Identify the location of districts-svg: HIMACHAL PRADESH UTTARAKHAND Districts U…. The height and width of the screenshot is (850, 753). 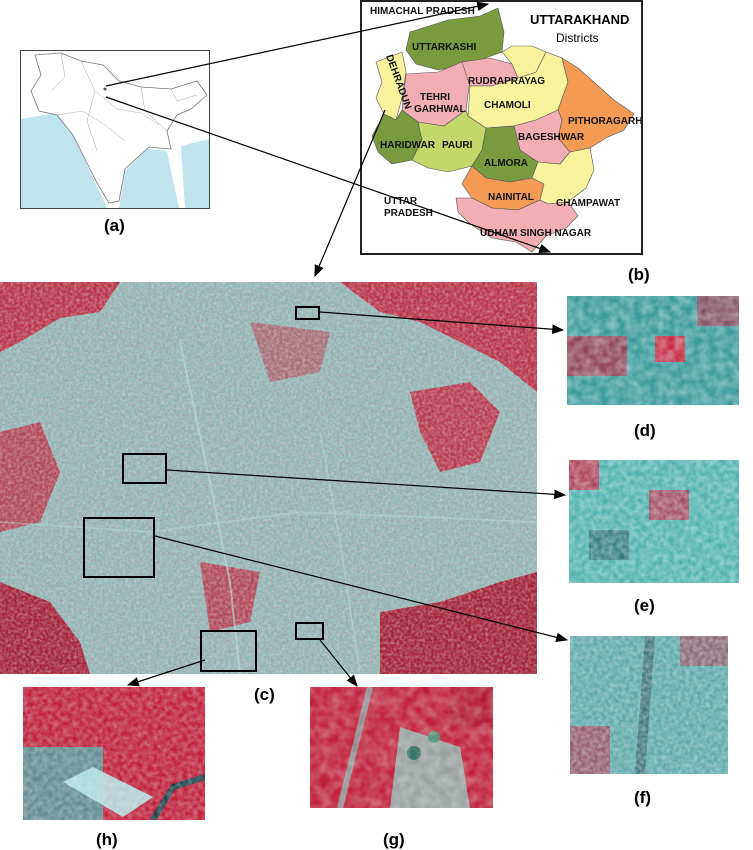
(505, 129).